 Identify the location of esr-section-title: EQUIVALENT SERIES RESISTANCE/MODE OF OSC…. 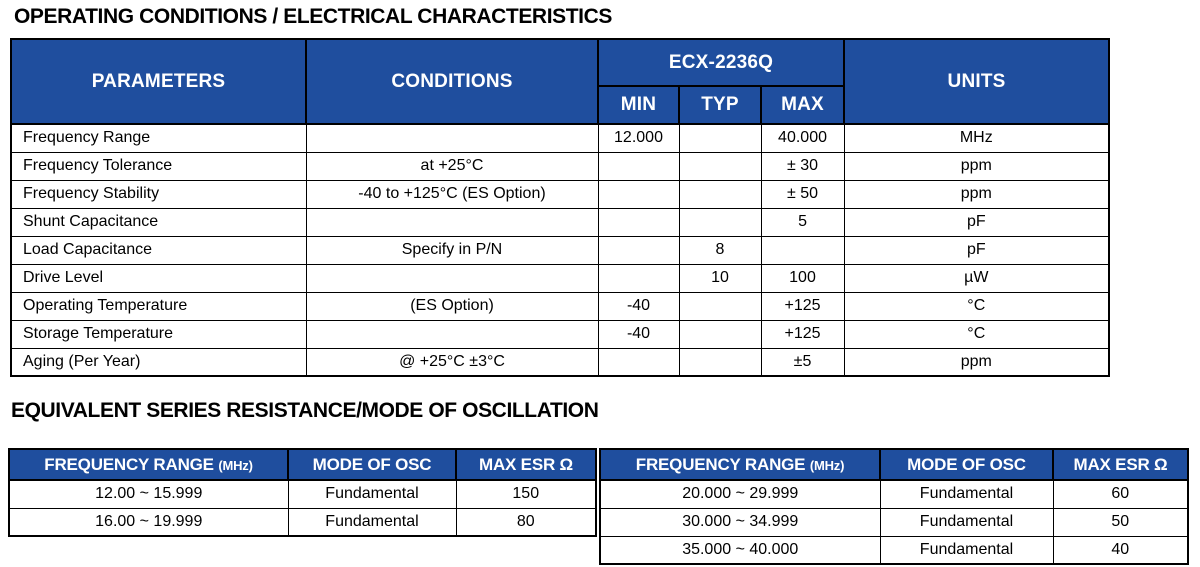
(305, 410).